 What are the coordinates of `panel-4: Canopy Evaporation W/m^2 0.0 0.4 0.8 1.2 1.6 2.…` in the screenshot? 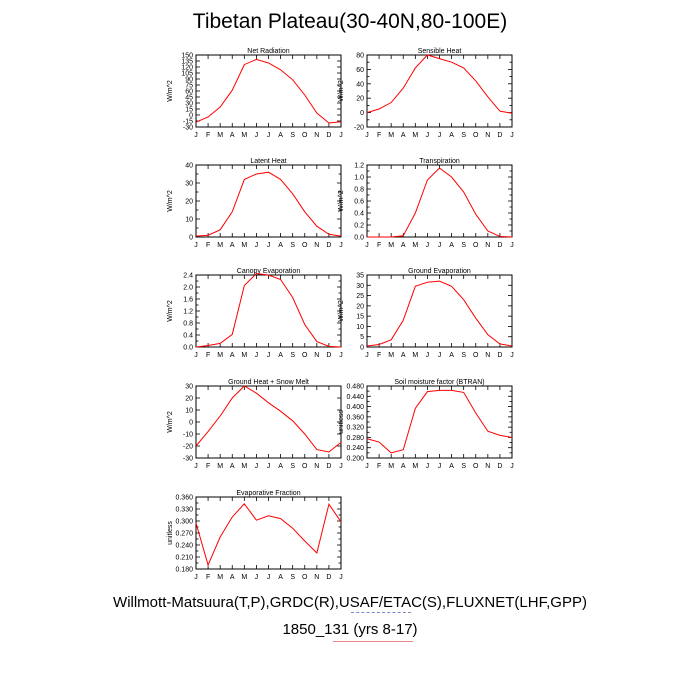 It's located at (255, 313).